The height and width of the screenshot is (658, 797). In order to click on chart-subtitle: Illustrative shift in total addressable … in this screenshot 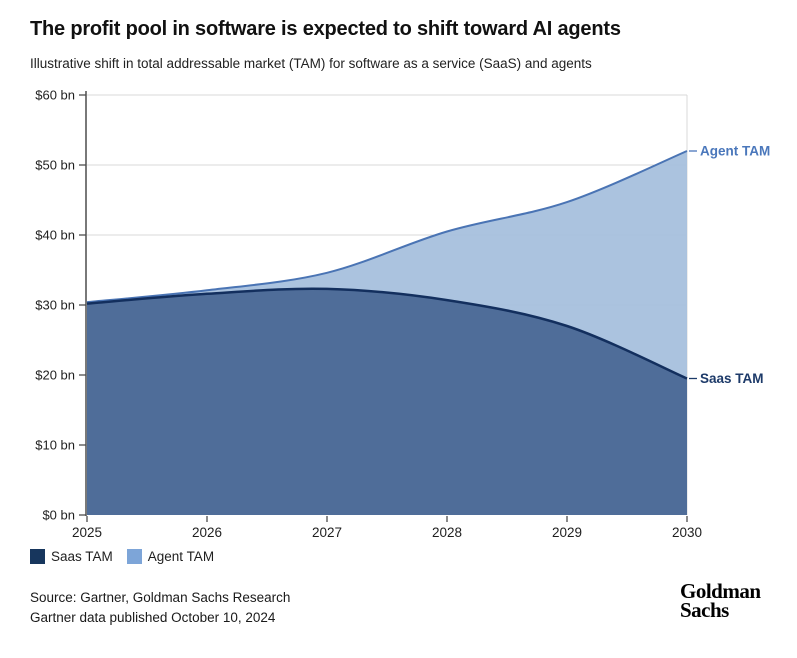, I will do `click(311, 63)`.